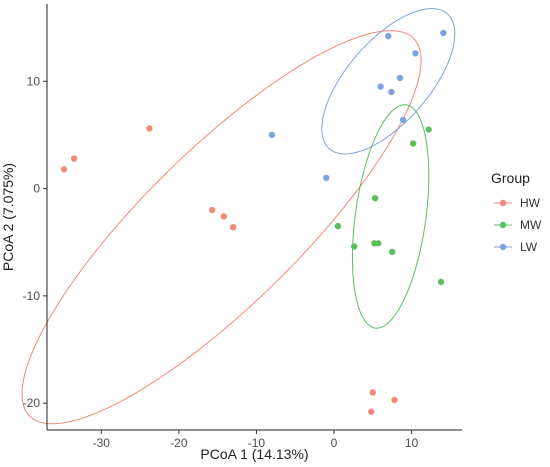 The width and height of the screenshot is (550, 467). What do you see at coordinates (390, 216) in the screenshot?
I see `ellipse-mw` at bounding box center [390, 216].